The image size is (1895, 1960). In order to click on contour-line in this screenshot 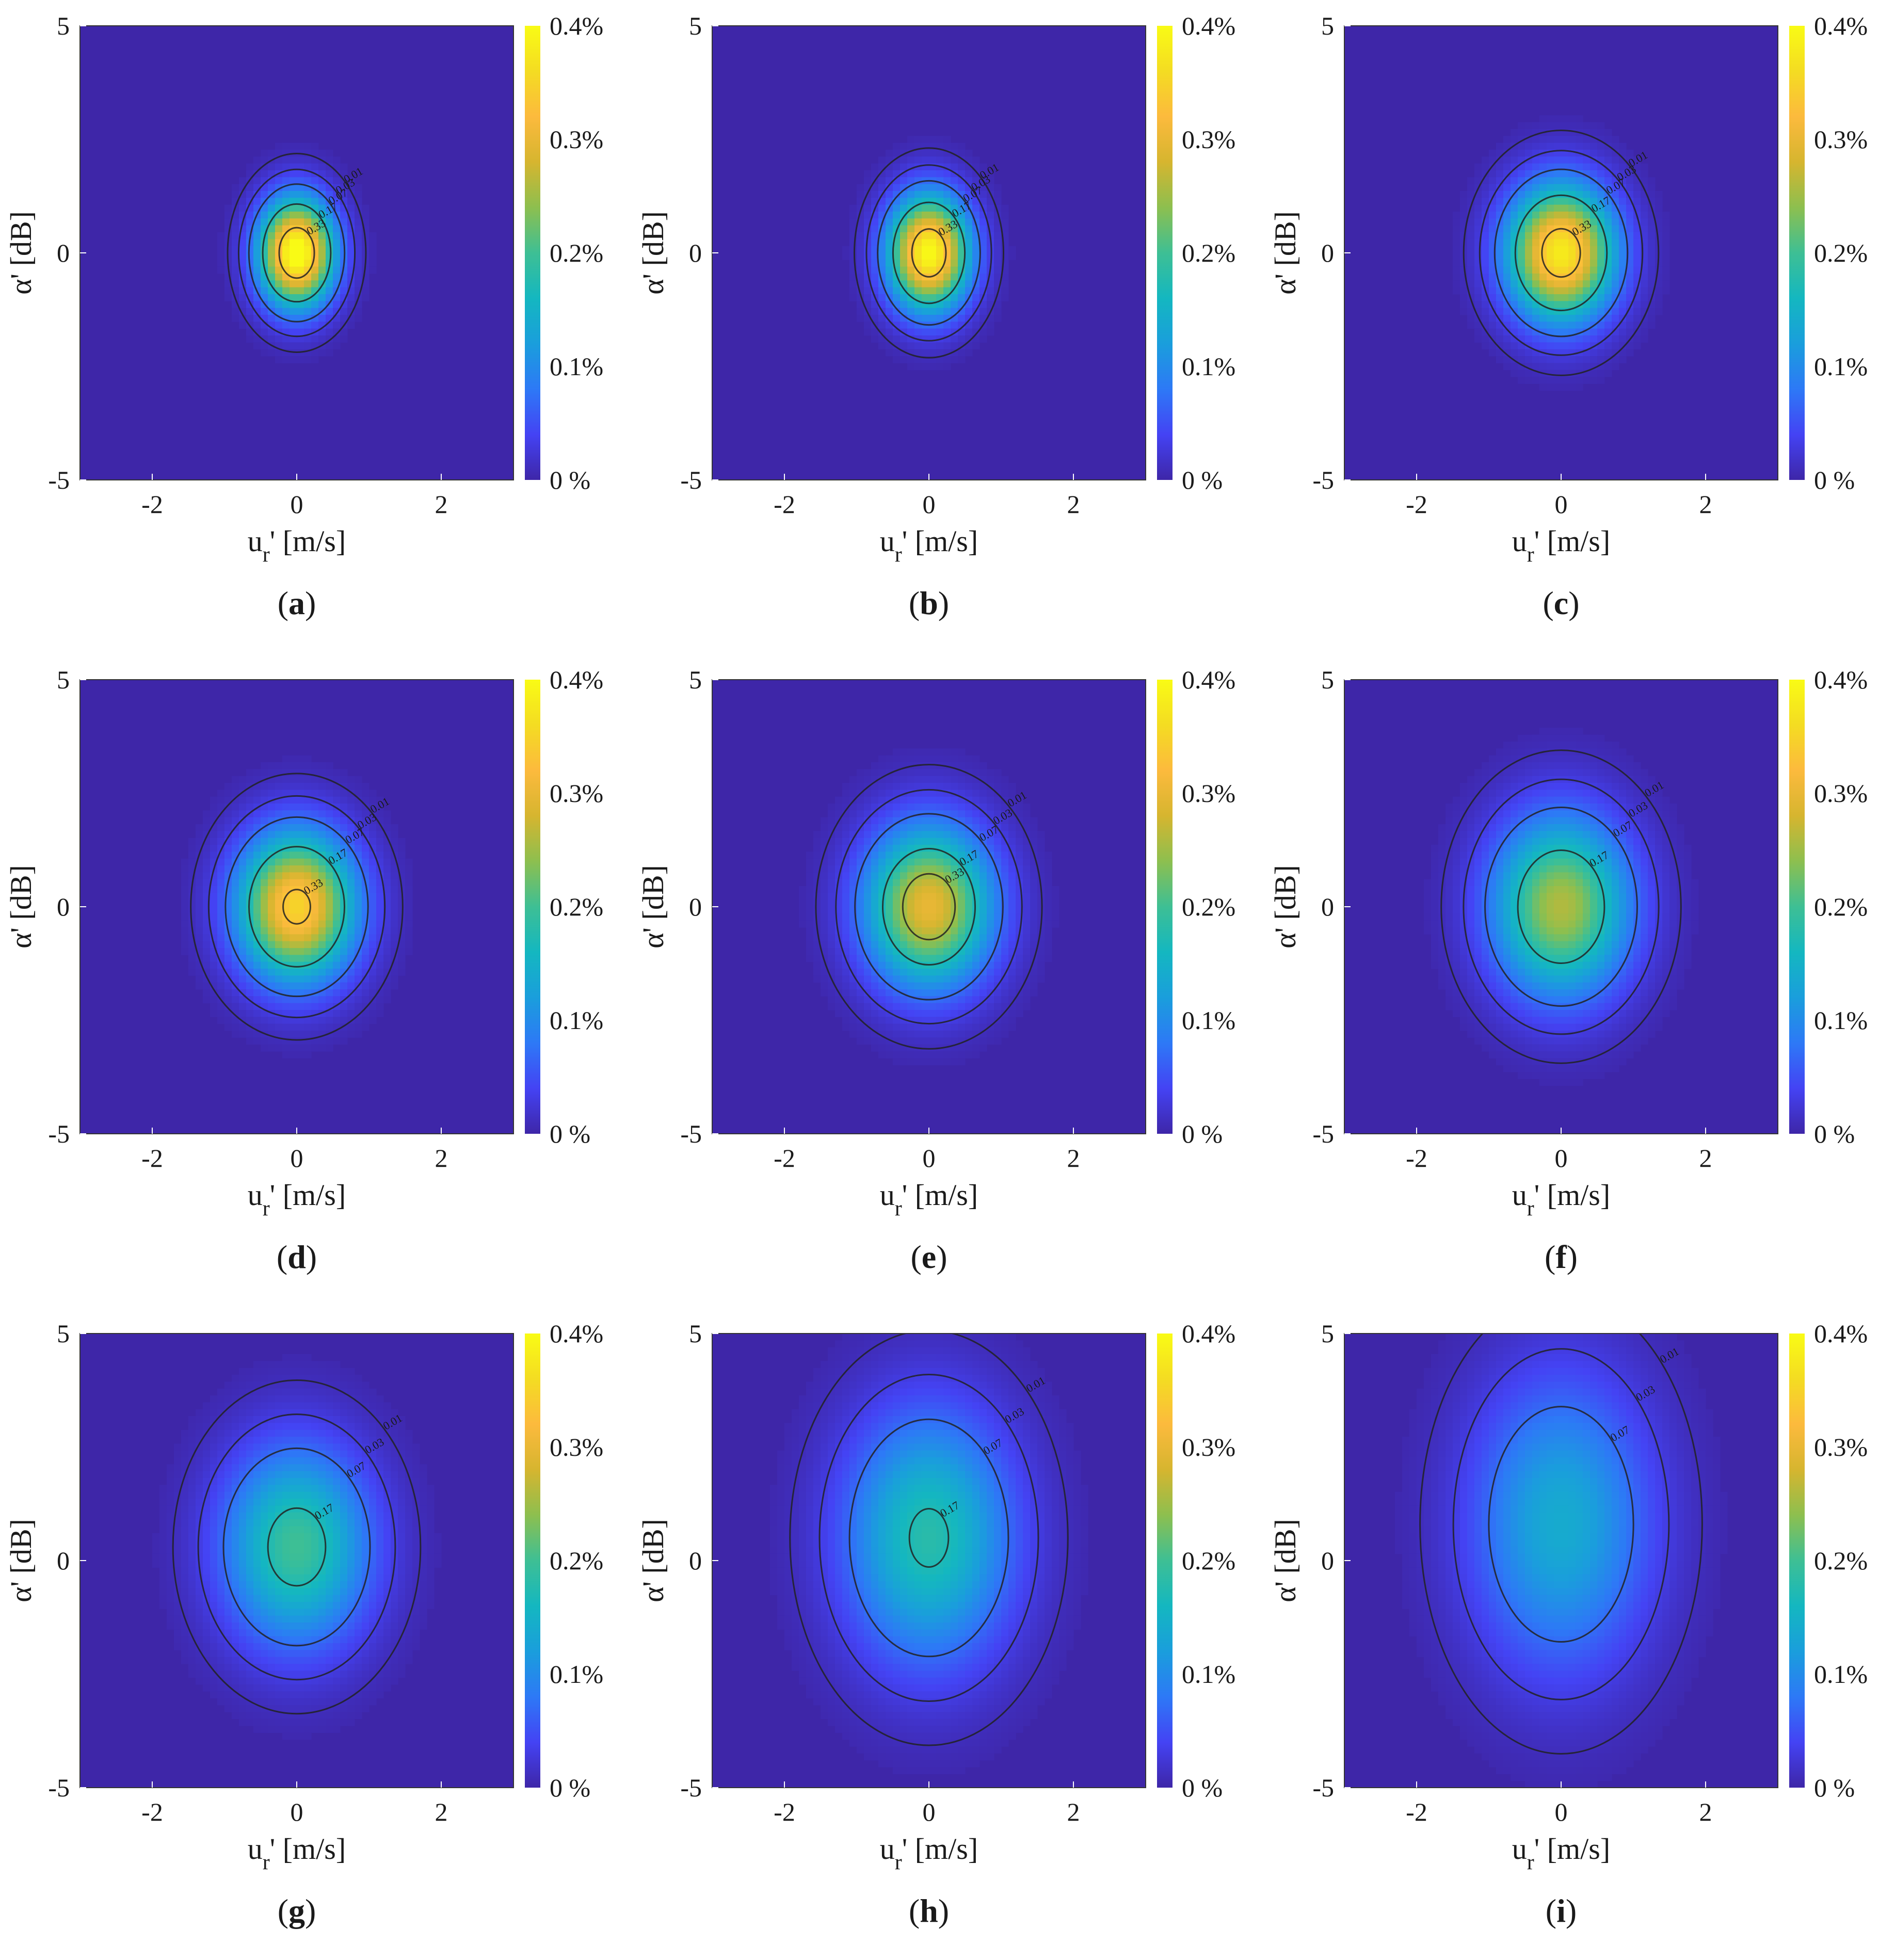, I will do `click(928, 253)`.